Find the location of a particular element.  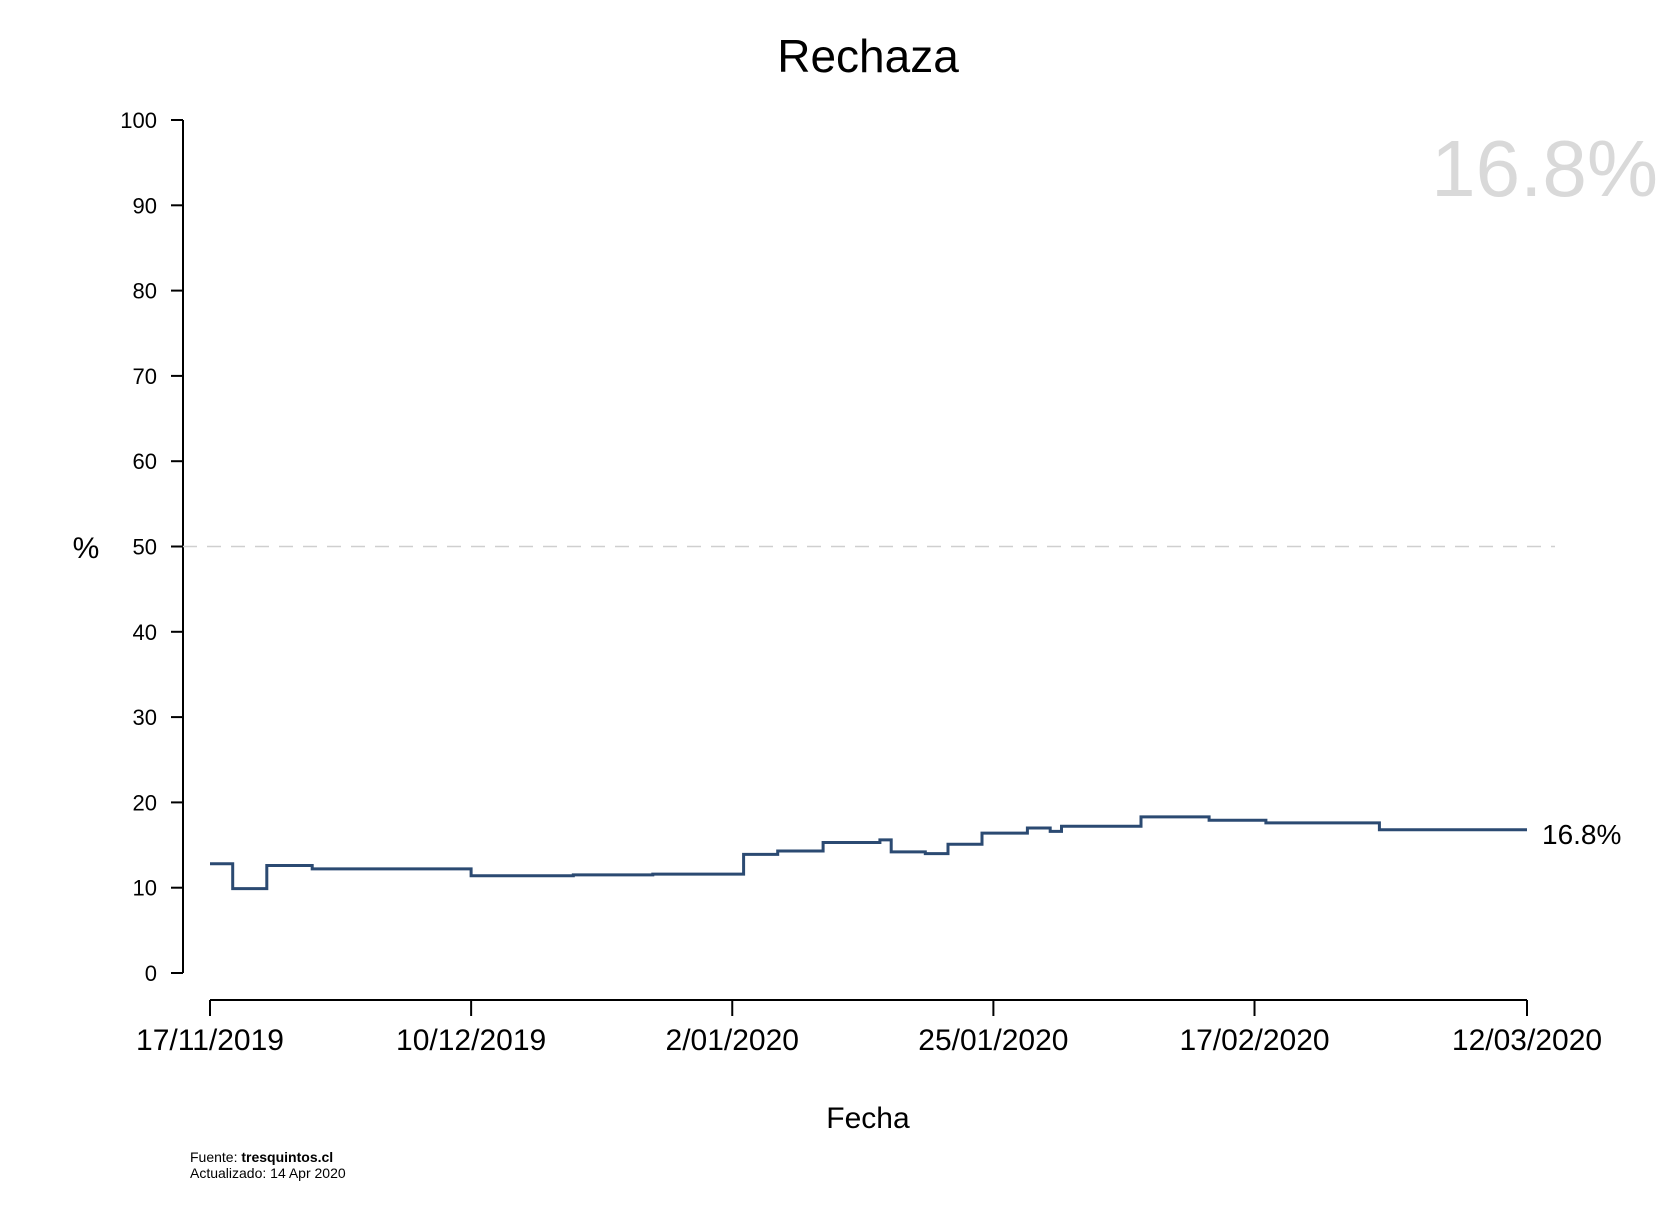

y-tick-label: 70 is located at coordinates (145, 376).